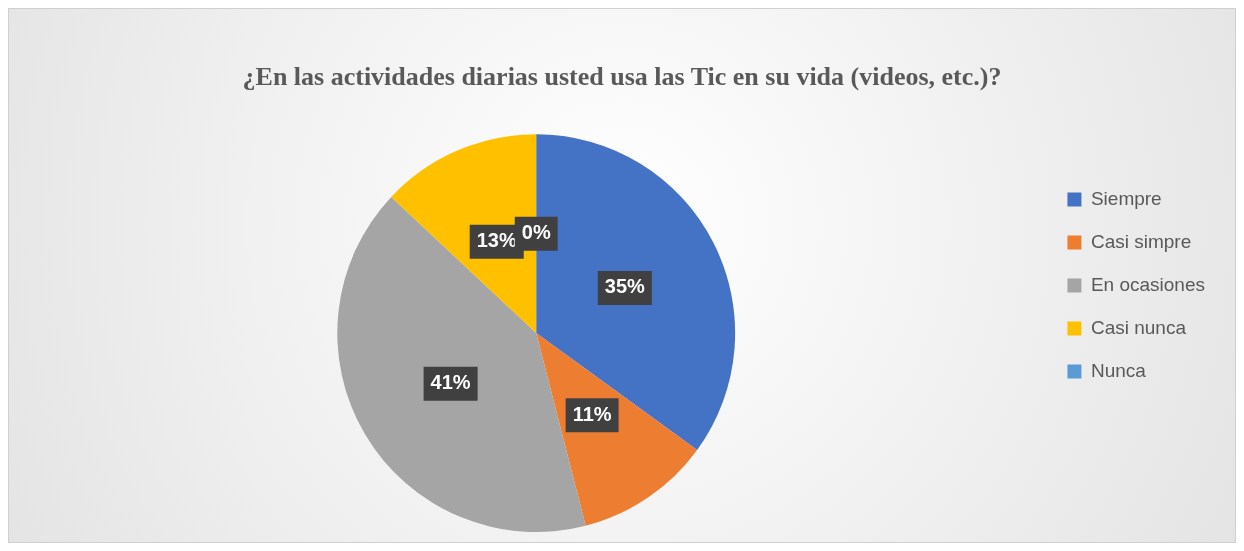 Image resolution: width=1244 pixels, height=551 pixels. What do you see at coordinates (592, 413) in the screenshot?
I see `data-label: 11%` at bounding box center [592, 413].